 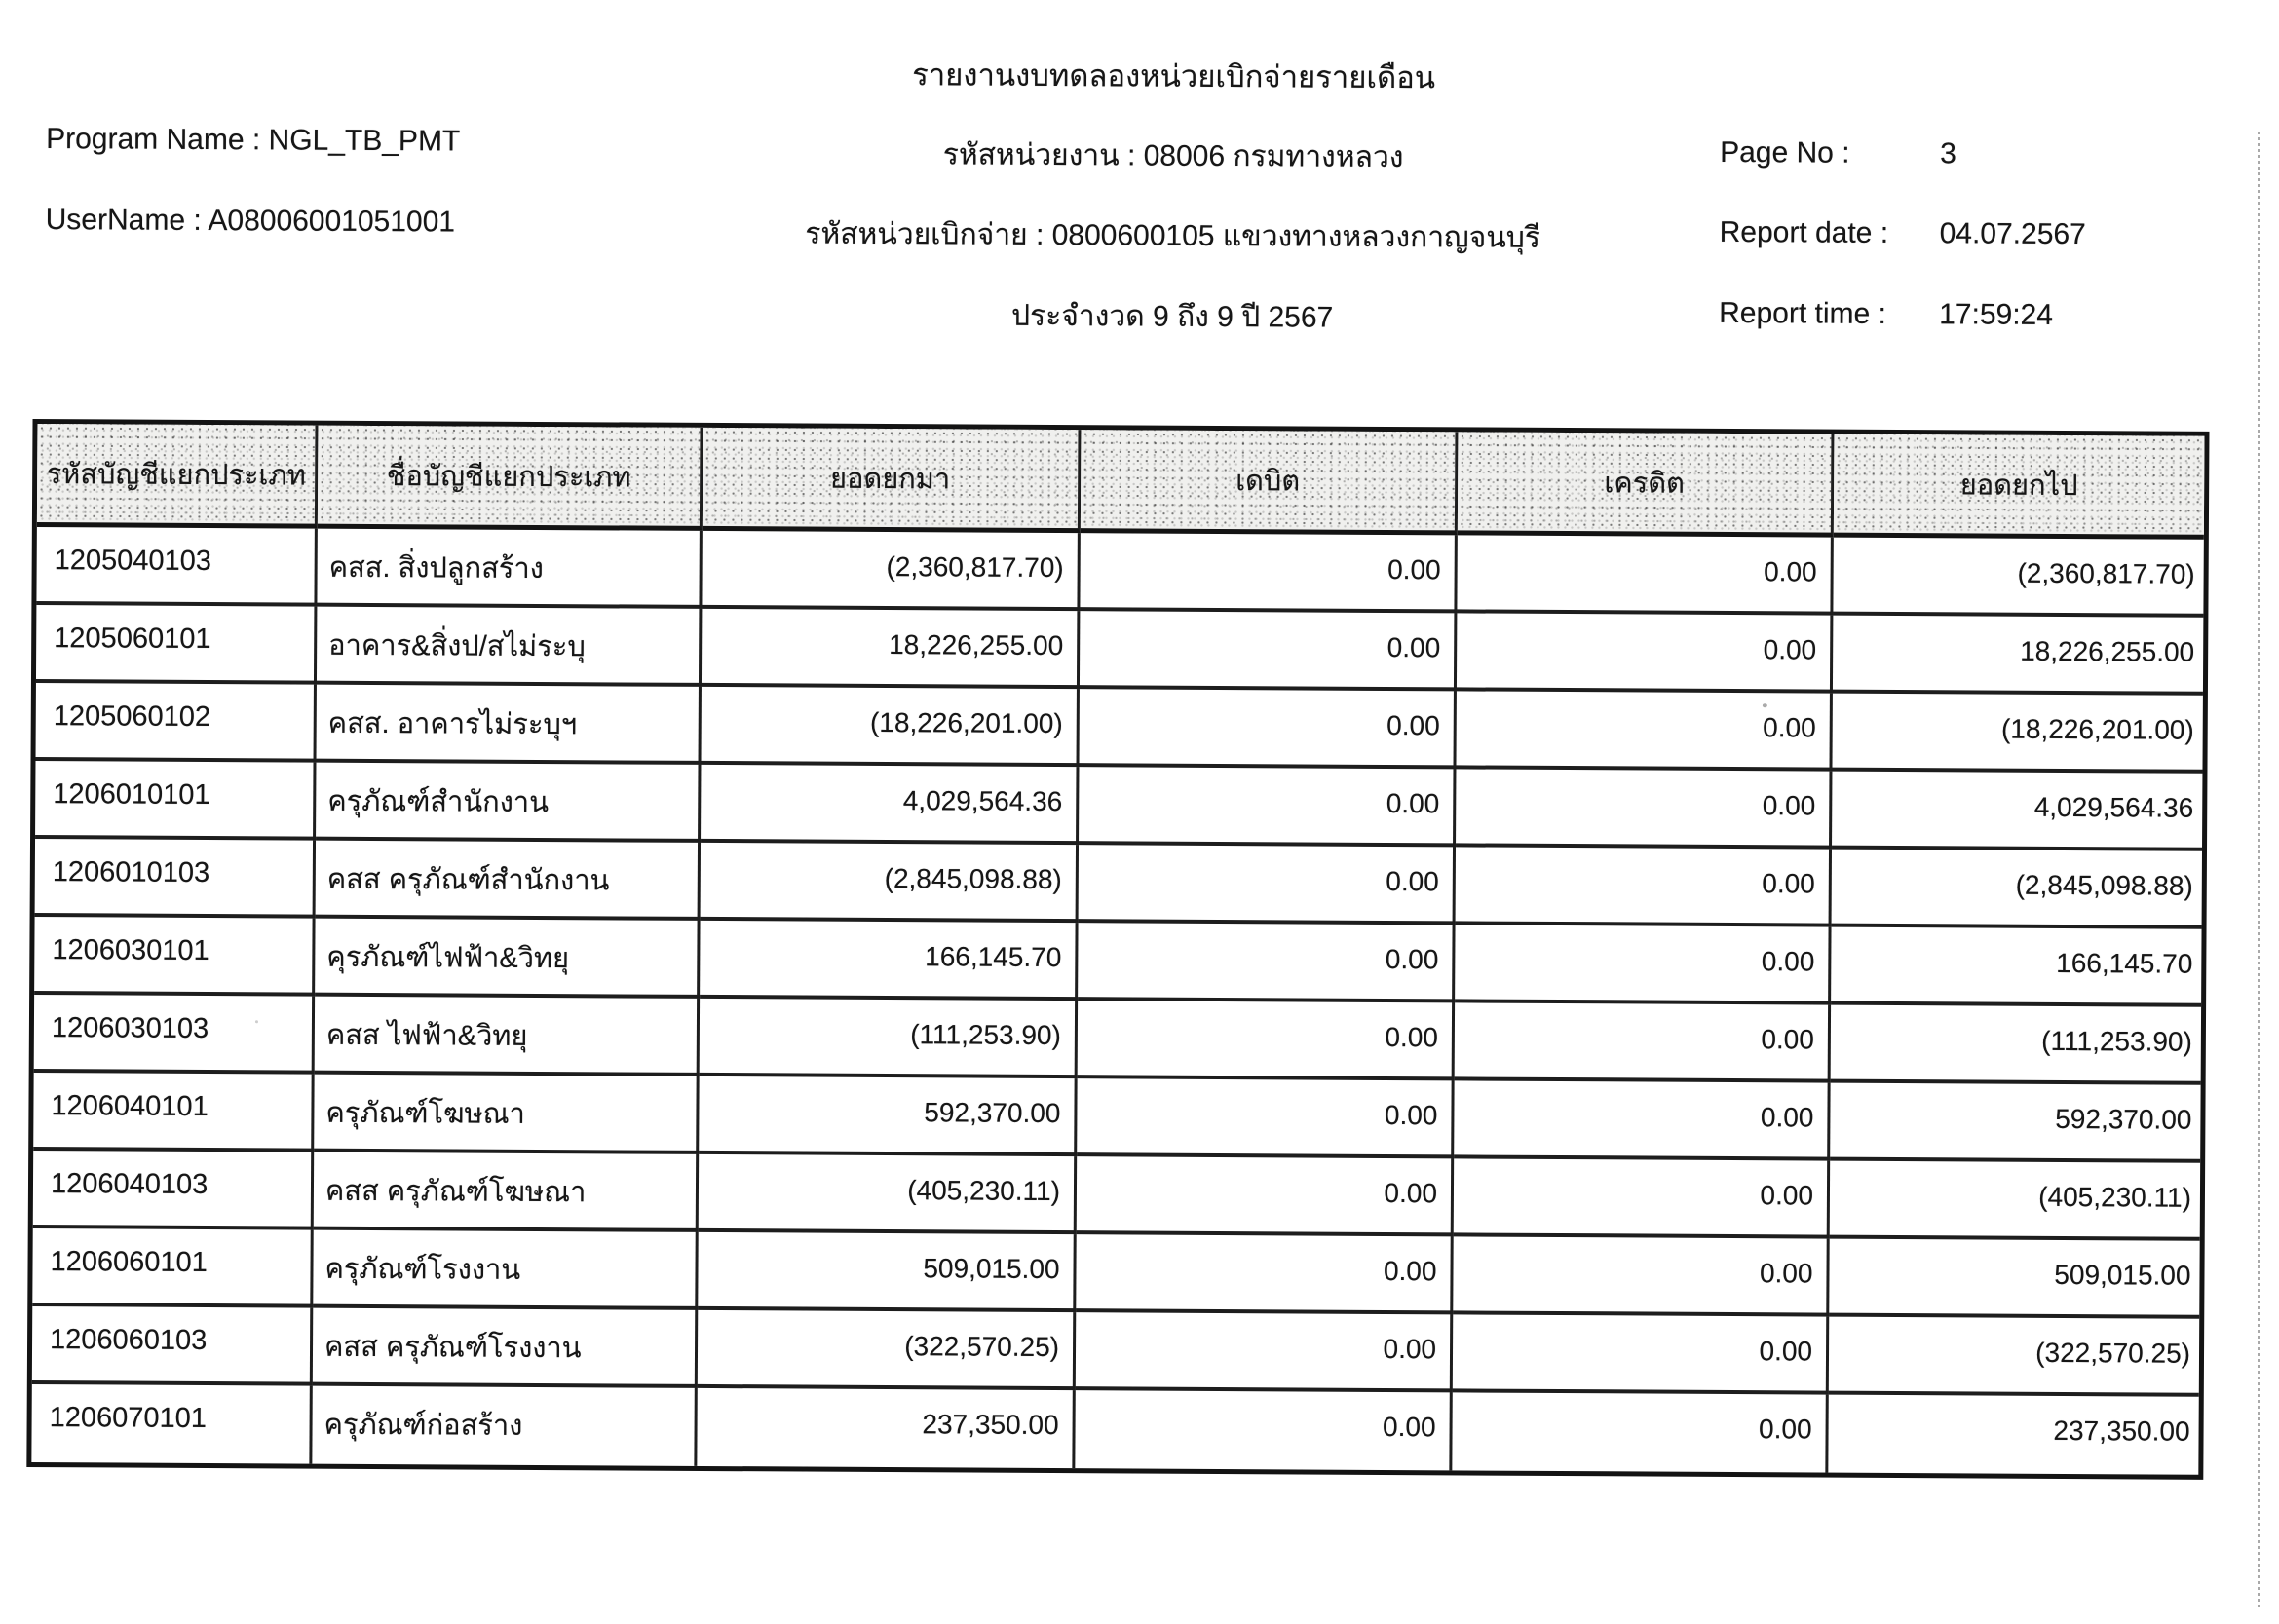 I want to click on beginning-balance-cell: 18,226,255.00, so click(x=891, y=649).